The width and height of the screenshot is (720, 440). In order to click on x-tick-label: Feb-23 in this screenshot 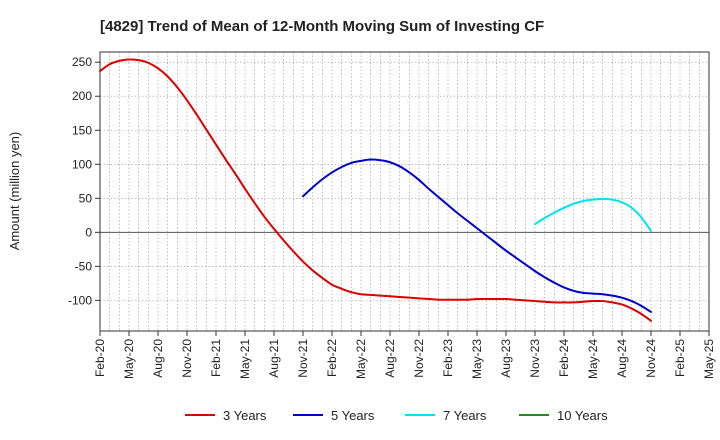, I will do `click(448, 358)`.